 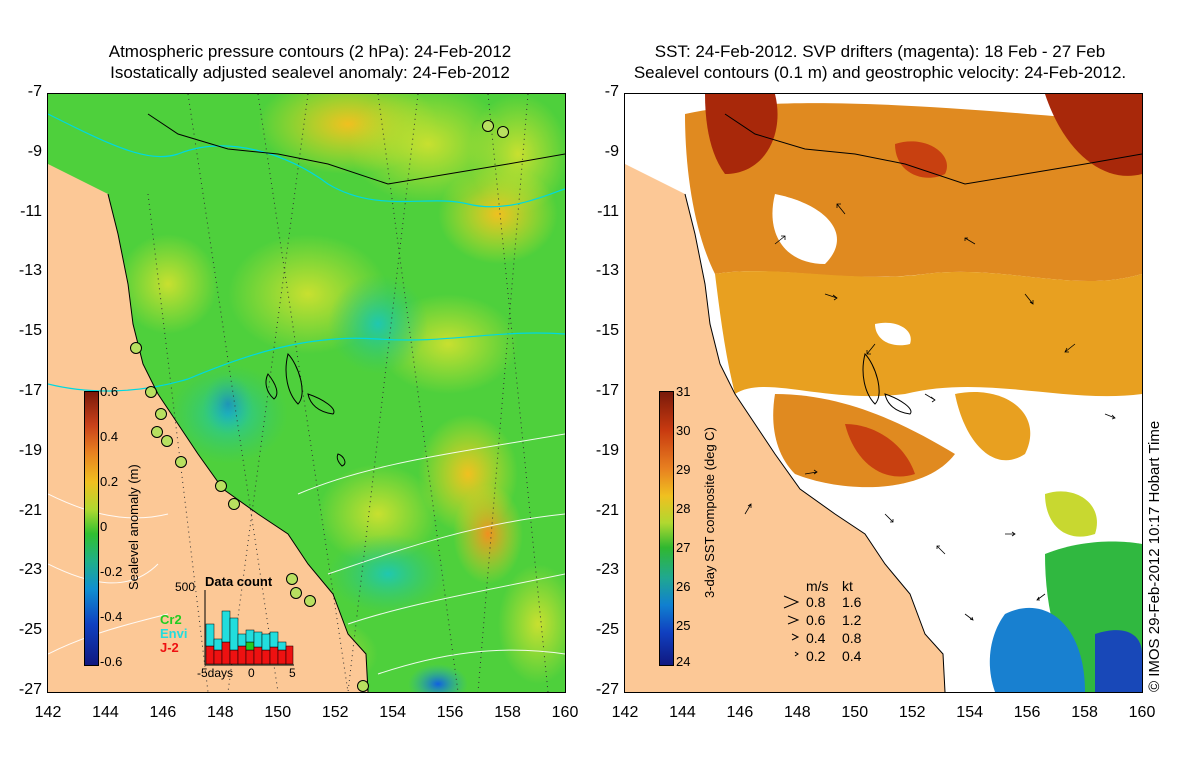 I want to click on velocity-key: m/s kt 0.8 1.6 0.6 1.2 0.4 0.8 0.2 0.4, so click(x=835, y=623).